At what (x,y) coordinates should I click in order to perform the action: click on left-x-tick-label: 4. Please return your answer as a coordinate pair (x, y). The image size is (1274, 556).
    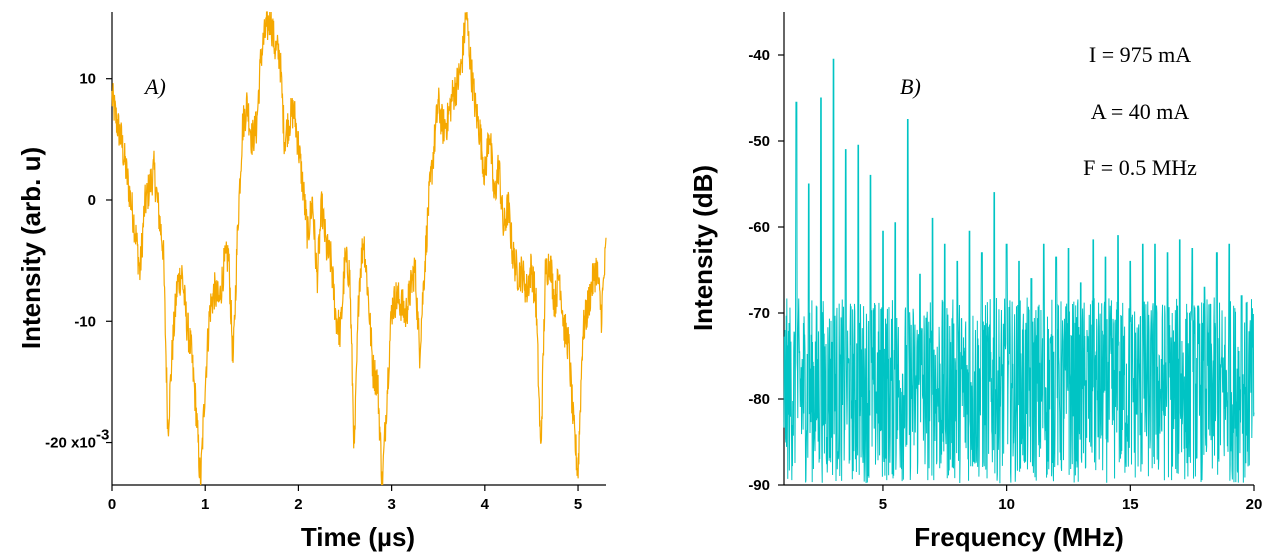
    Looking at the image, I should click on (485, 504).